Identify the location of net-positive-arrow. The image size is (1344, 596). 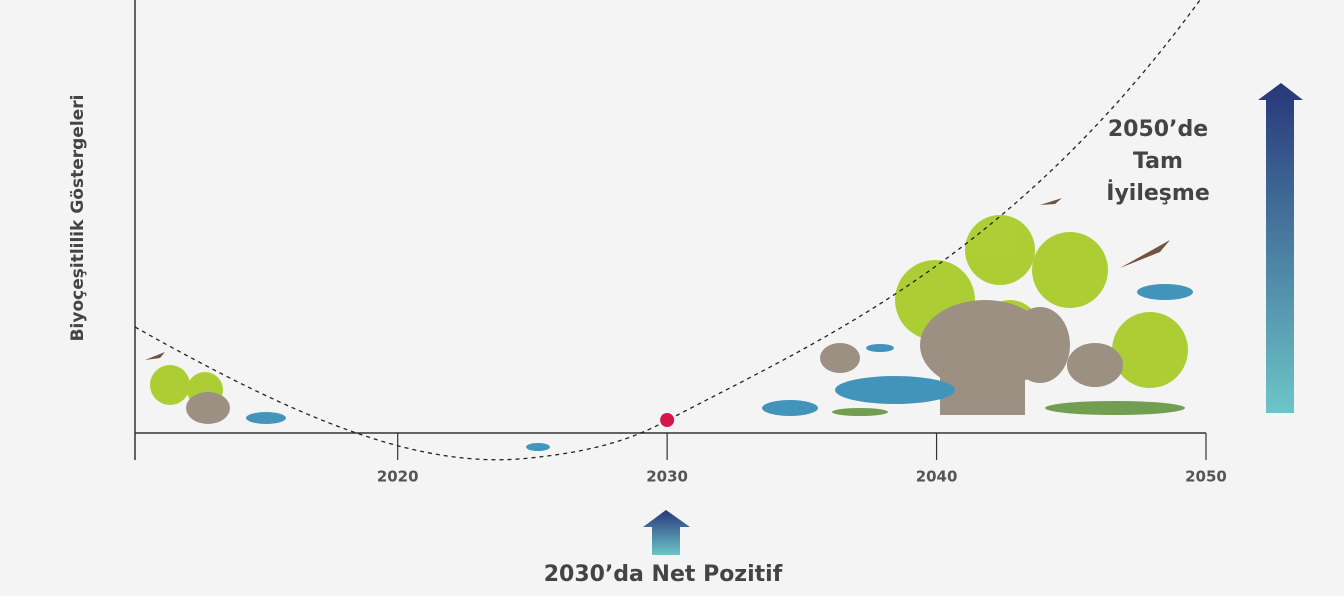
(666, 532).